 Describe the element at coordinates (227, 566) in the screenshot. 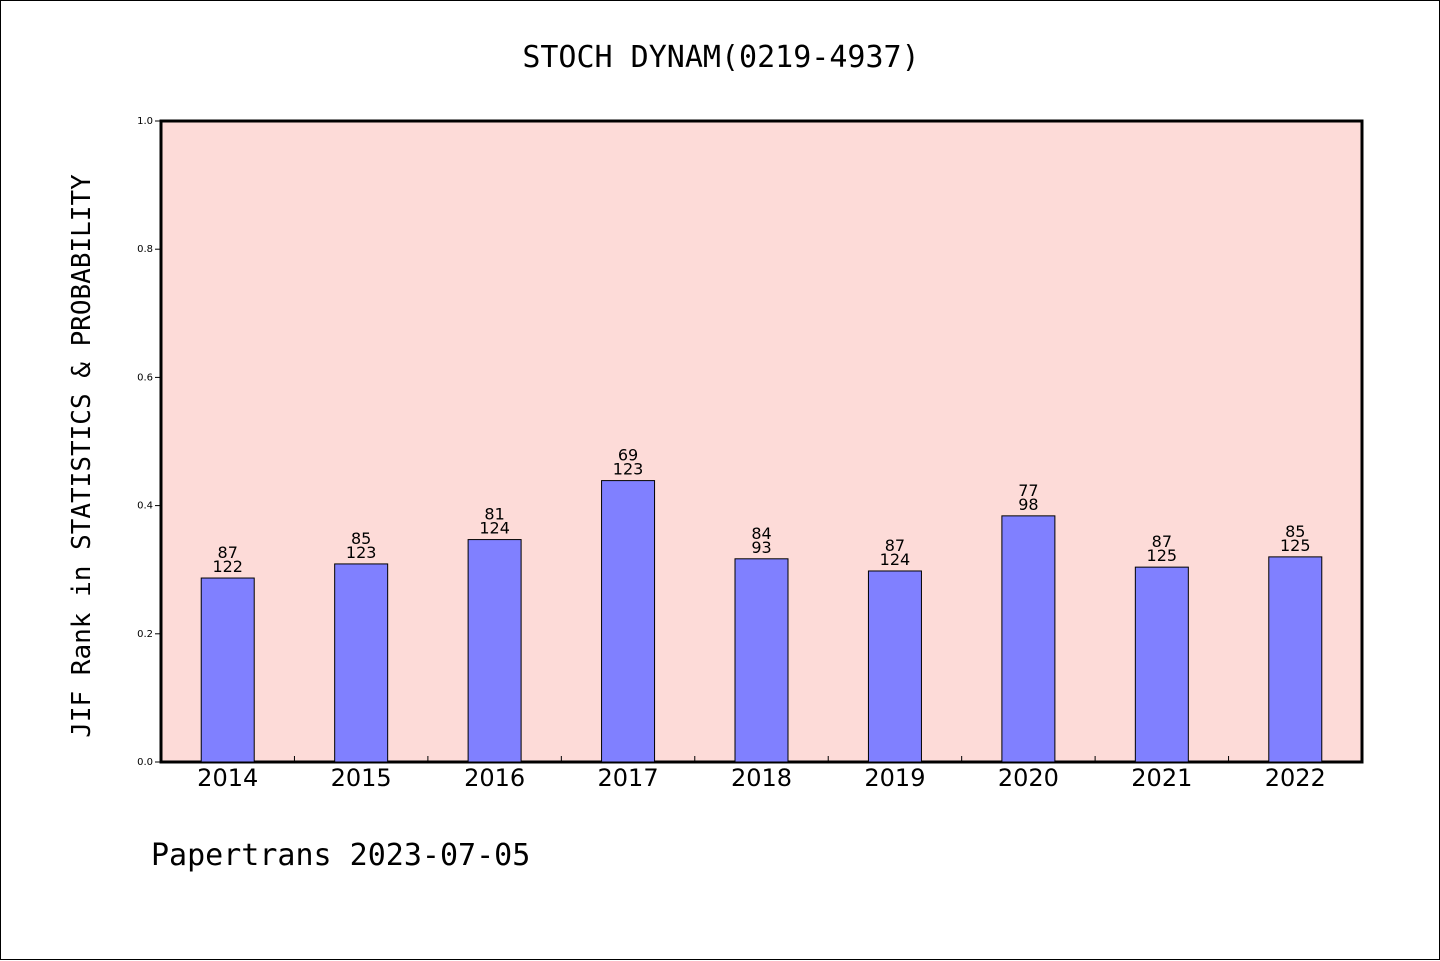

I see `bar-total-label: 122` at that location.